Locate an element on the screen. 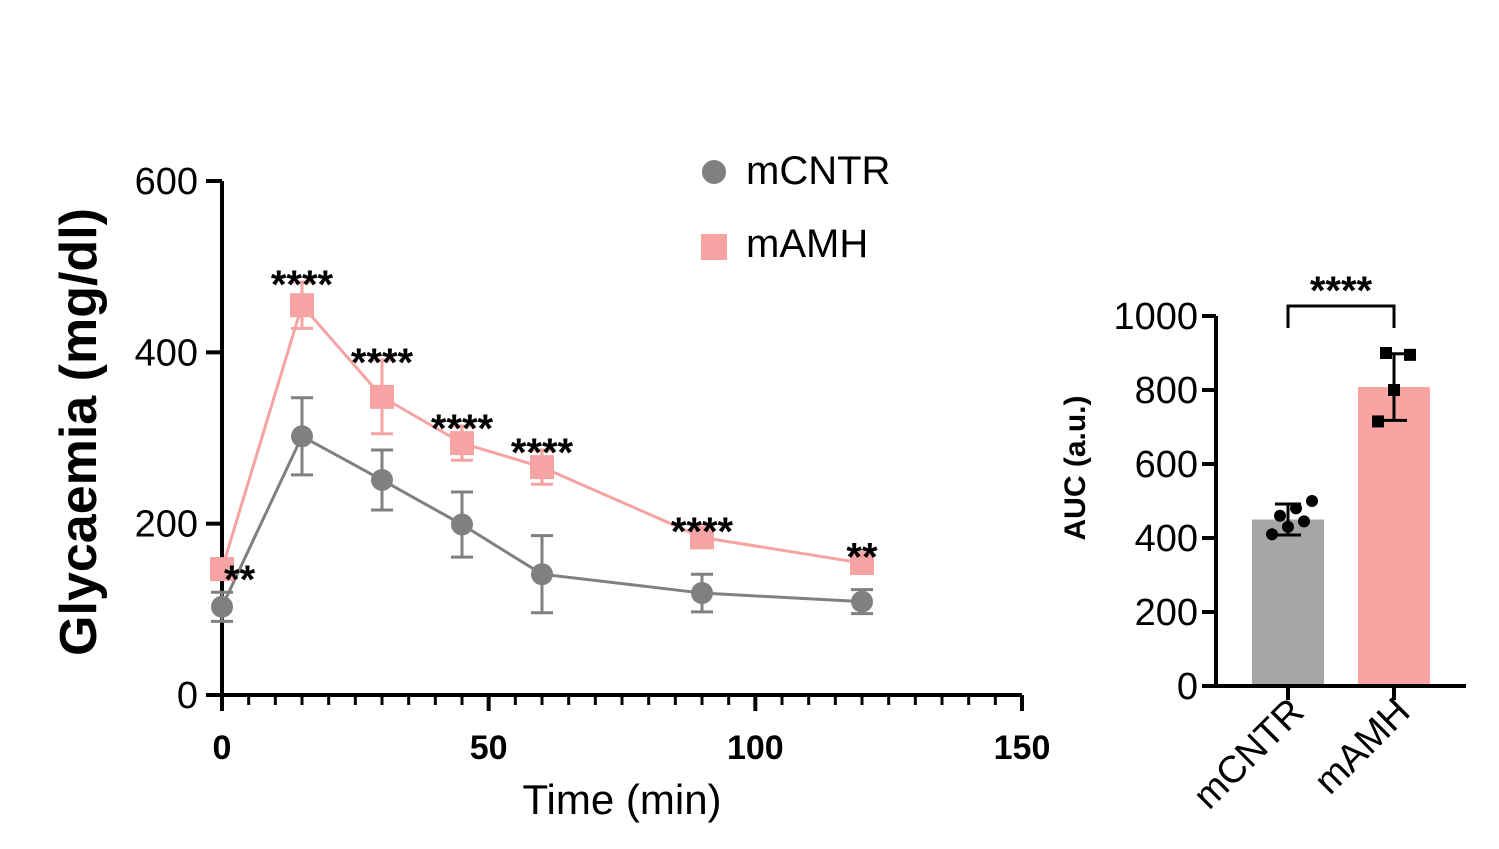  line-chart-x-label: Time (min) is located at coordinates (621, 799).